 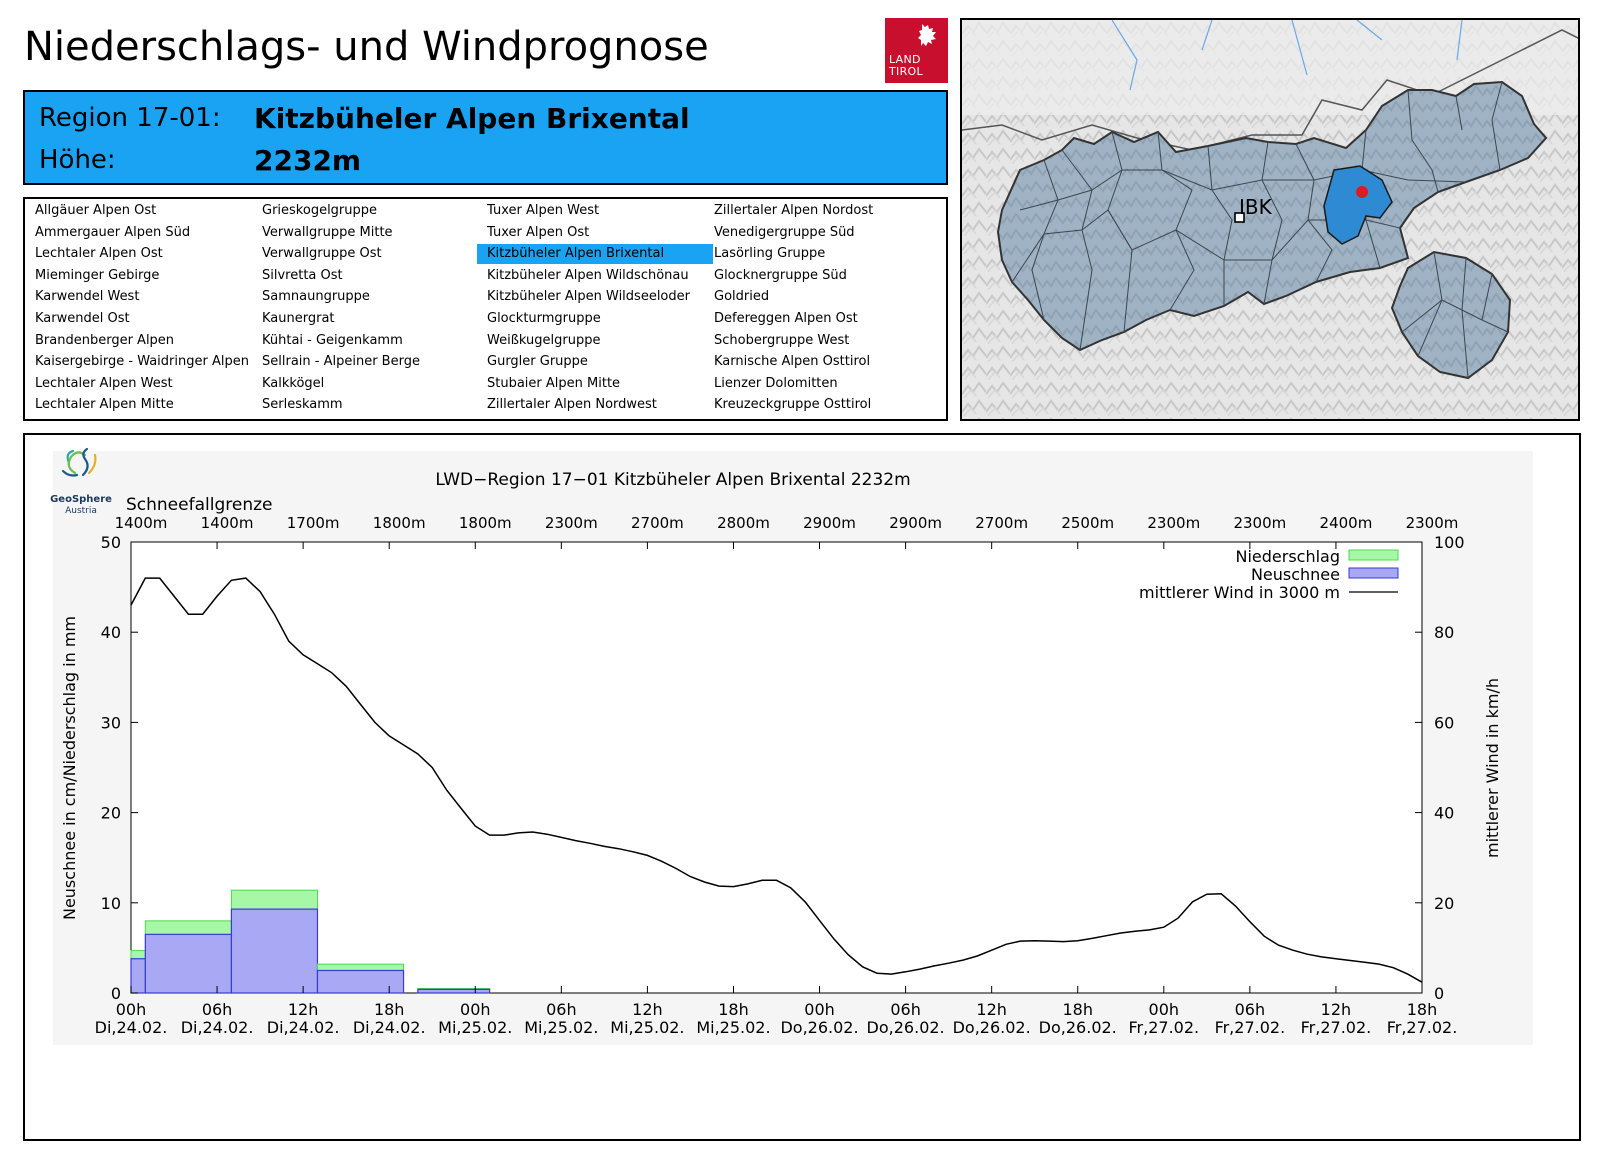 I want to click on region-list-item: Goldried, so click(x=742, y=297).